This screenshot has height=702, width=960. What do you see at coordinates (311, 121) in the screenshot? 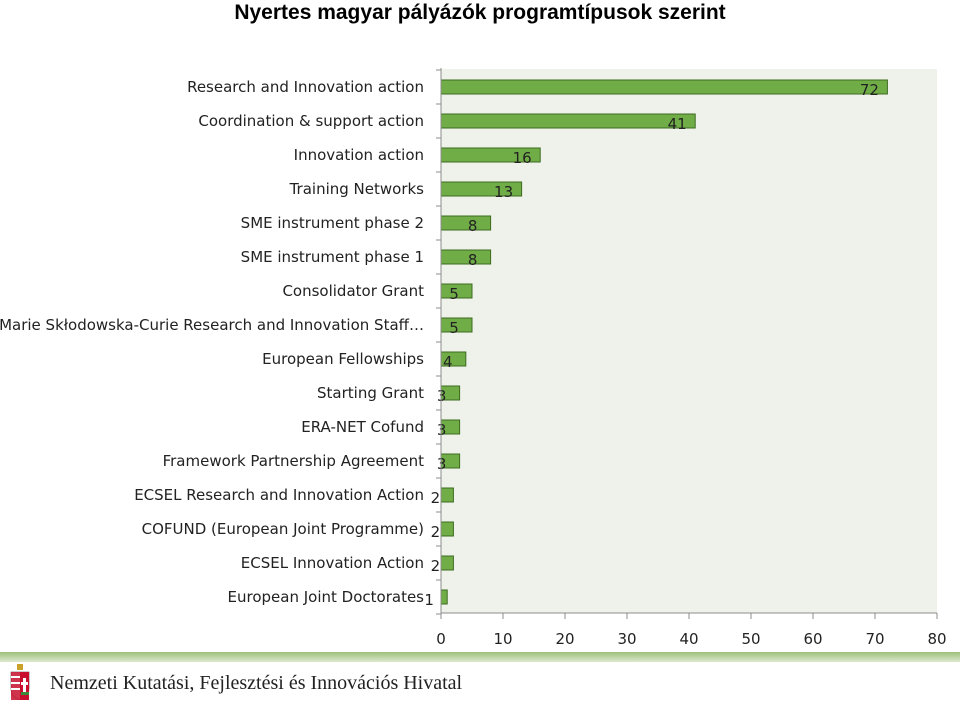
I see `category-label: Coordination & support action` at bounding box center [311, 121].